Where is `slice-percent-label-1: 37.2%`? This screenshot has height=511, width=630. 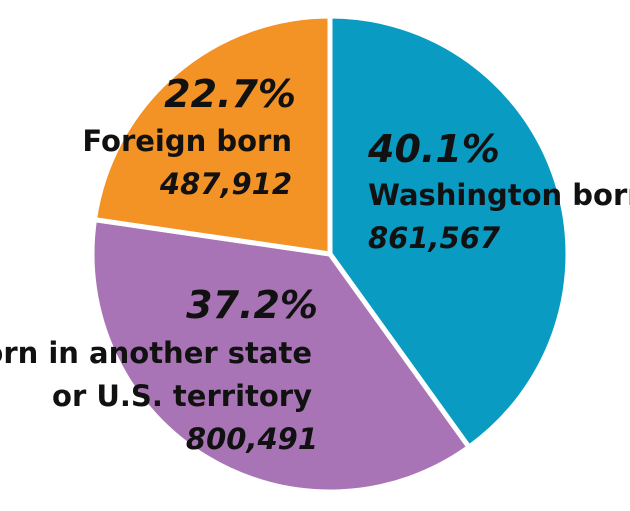
slice-percent-label-1: 37.2% is located at coordinates (252, 305).